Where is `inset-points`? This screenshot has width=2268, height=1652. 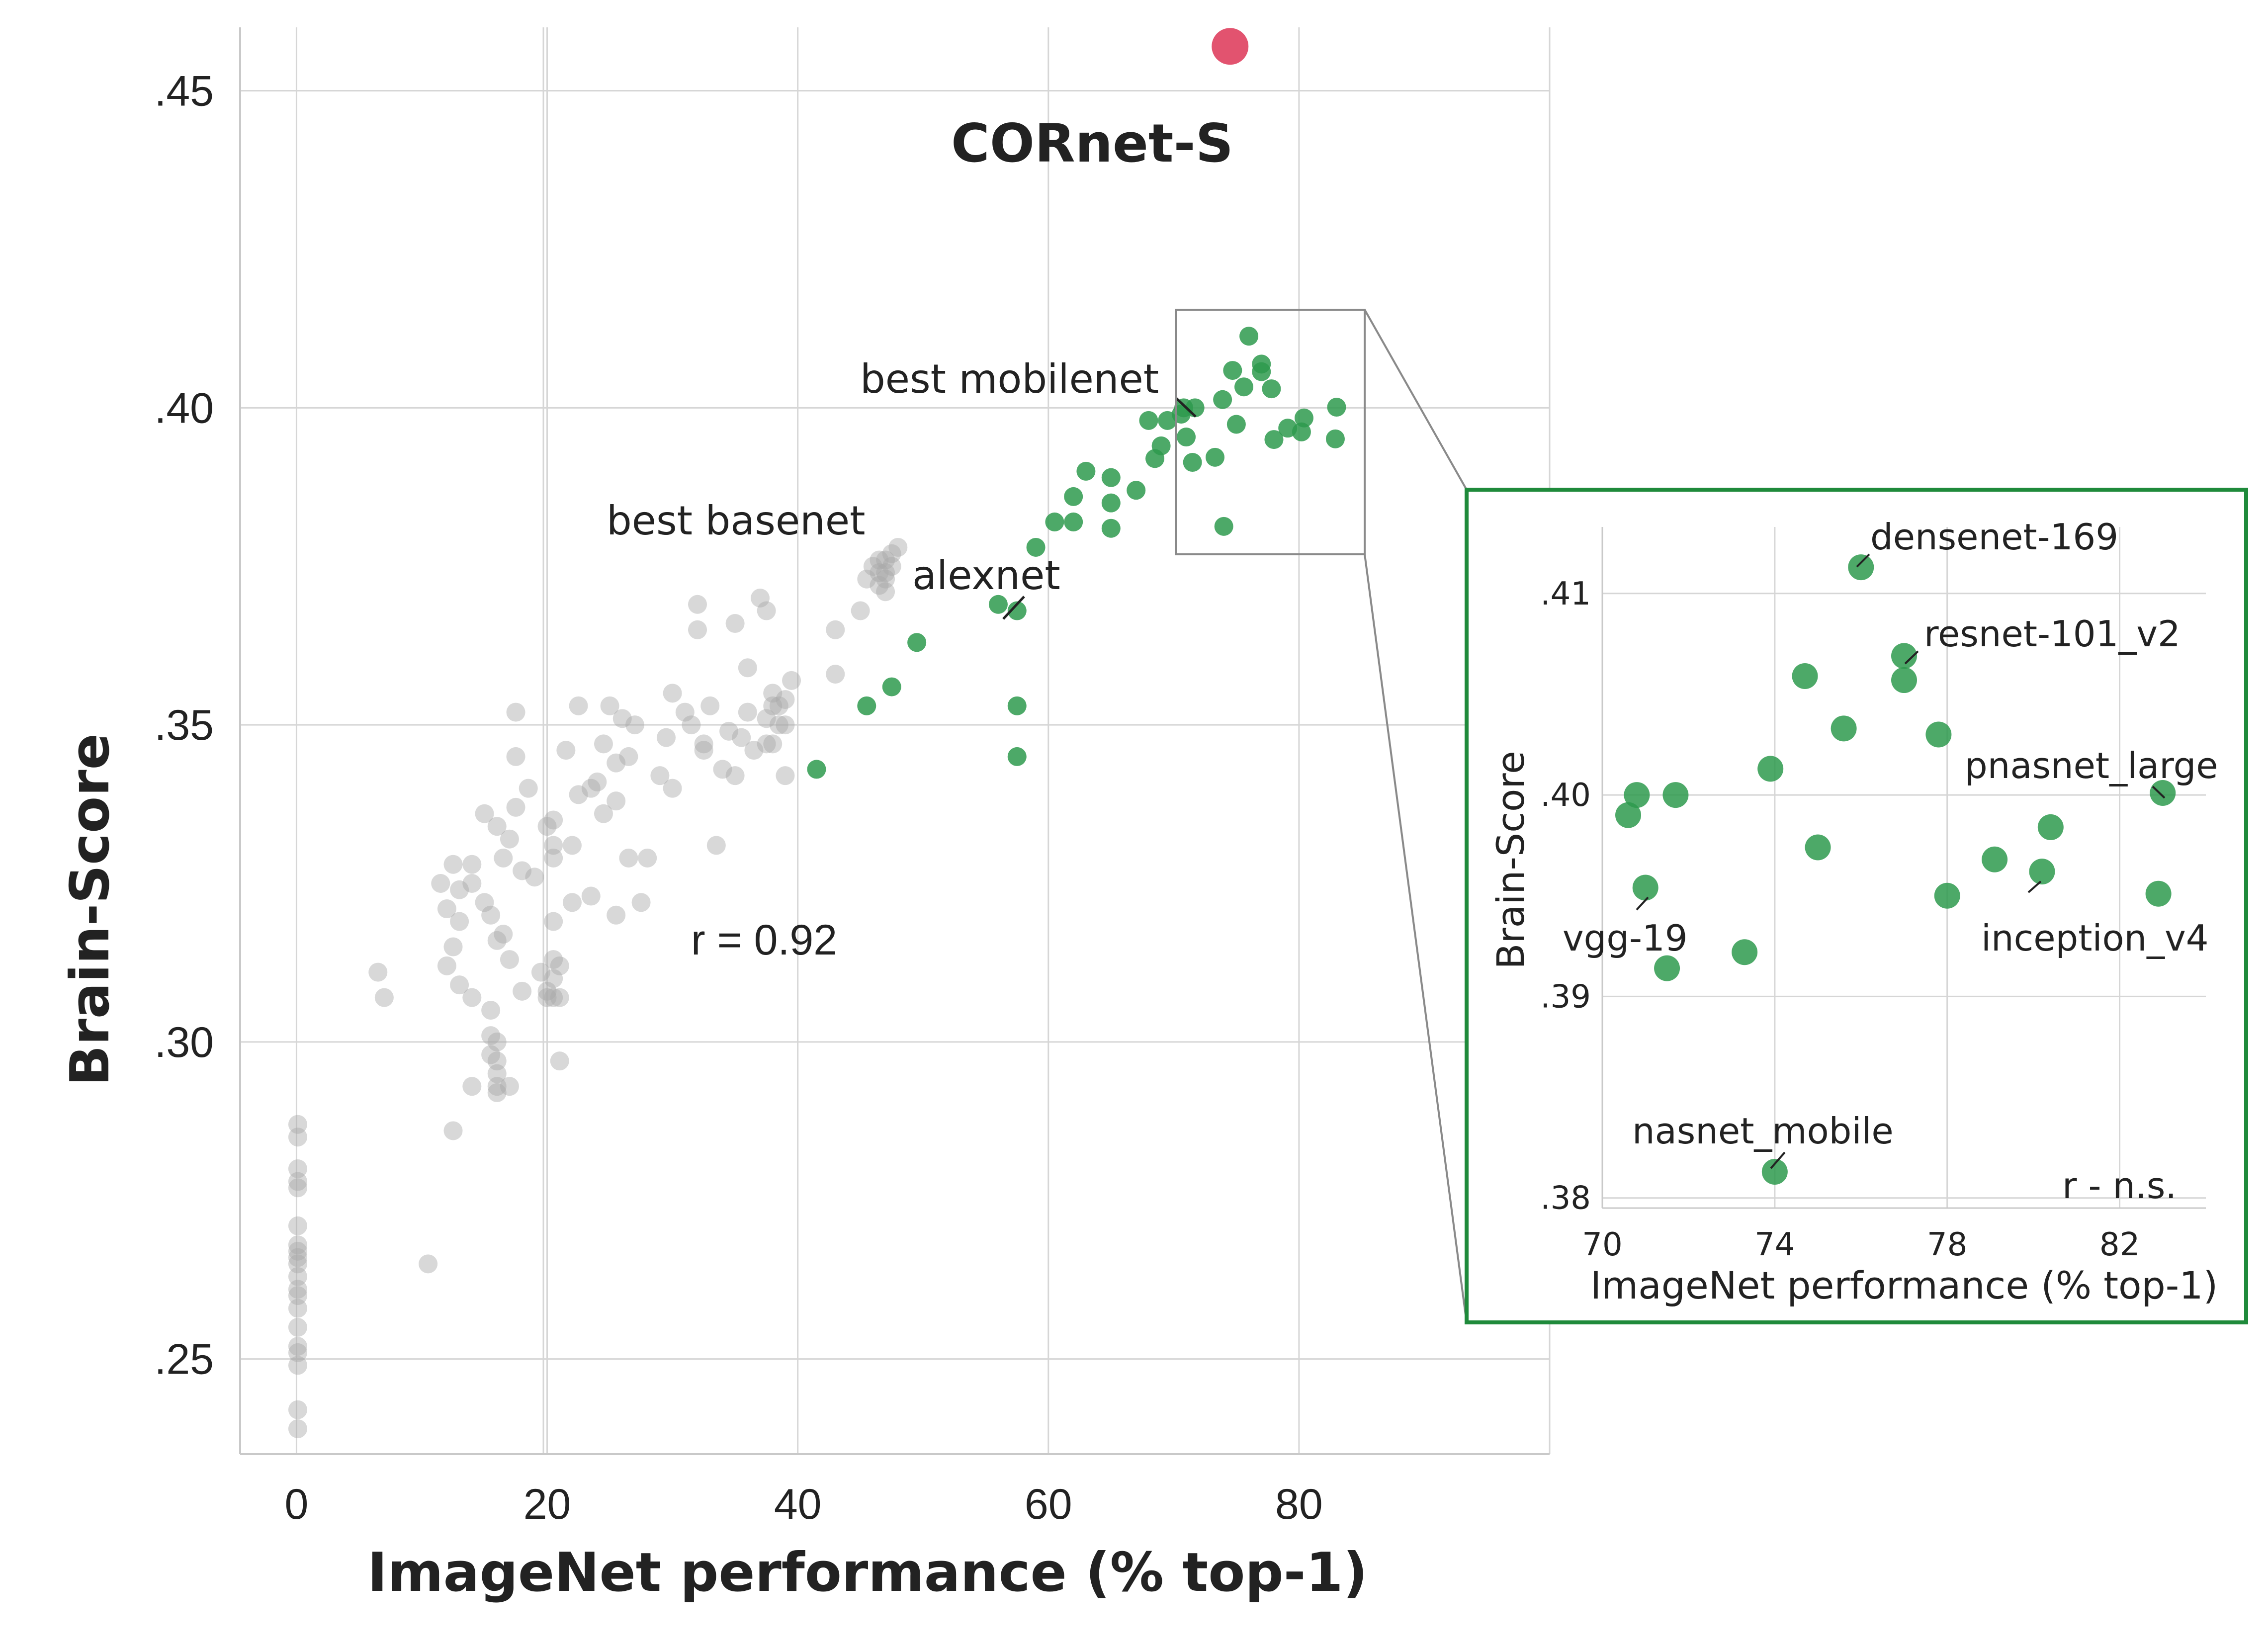
inset-points is located at coordinates (1895, 870).